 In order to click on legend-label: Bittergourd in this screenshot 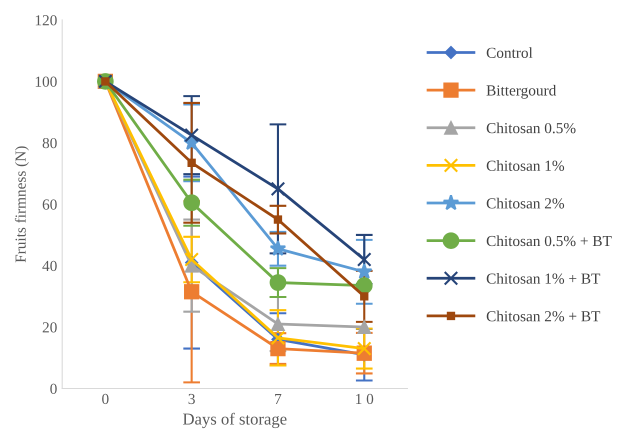, I will do `click(521, 91)`.